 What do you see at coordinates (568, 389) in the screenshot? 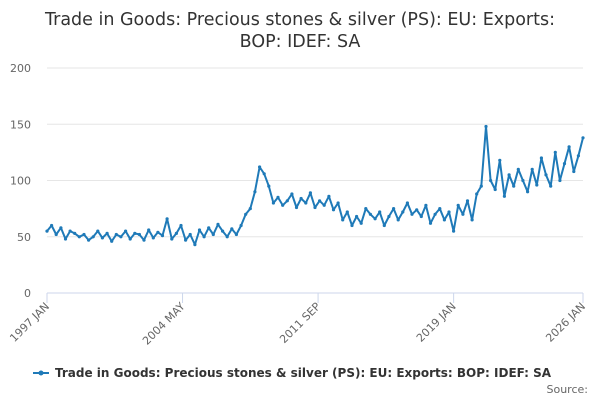
I see `source-credit: Source:` at bounding box center [568, 389].